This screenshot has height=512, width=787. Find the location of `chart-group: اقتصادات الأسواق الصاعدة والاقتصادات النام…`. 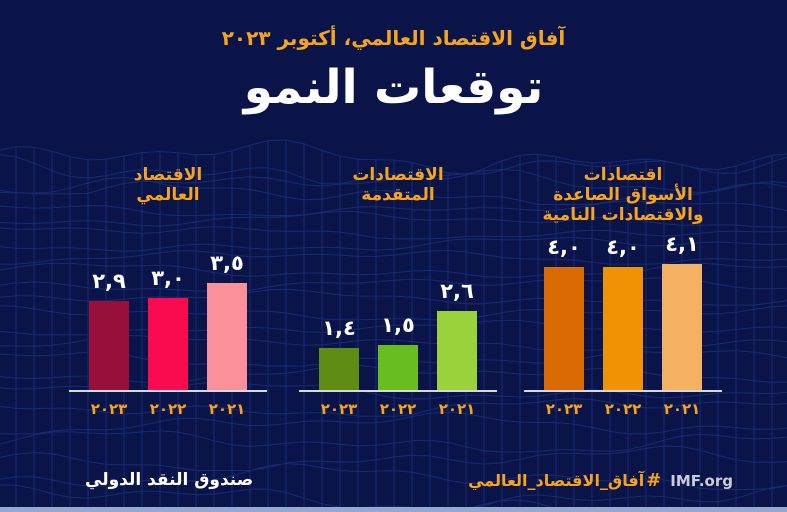

chart-group: اقتصادات الأسواق الصاعدة والاقتصادات النام… is located at coordinates (623, 289).